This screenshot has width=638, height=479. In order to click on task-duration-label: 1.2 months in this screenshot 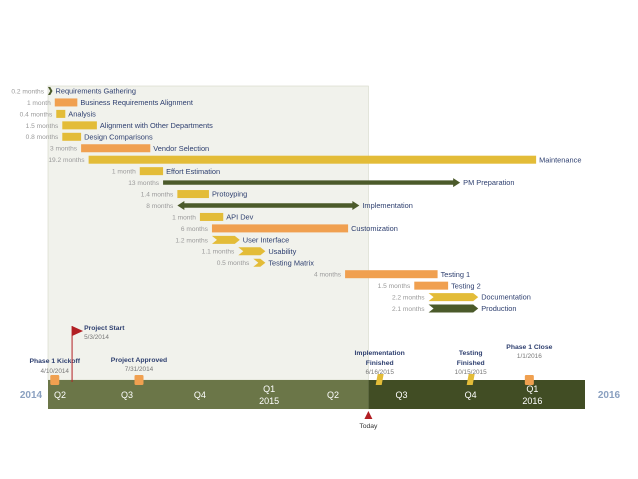, I will do `click(191, 240)`.